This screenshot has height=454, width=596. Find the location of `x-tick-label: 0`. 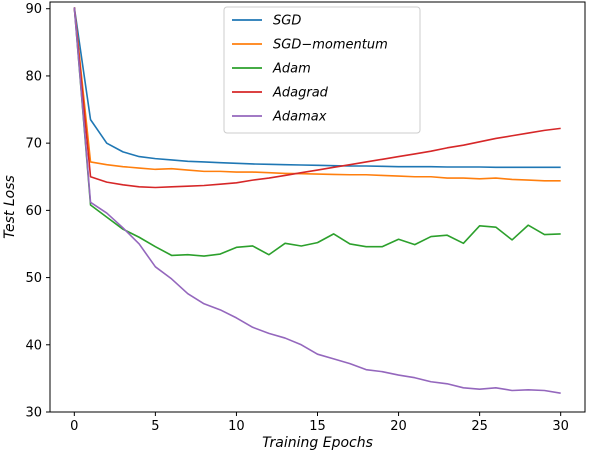

x-tick-label: 0 is located at coordinates (74, 426).